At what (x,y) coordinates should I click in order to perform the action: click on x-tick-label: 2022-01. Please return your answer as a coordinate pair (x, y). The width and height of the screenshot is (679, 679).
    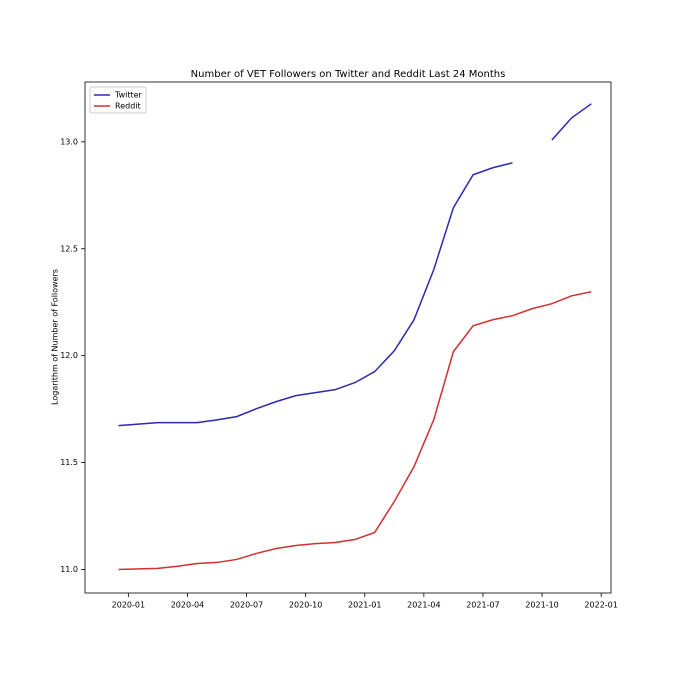
    Looking at the image, I should click on (600, 605).